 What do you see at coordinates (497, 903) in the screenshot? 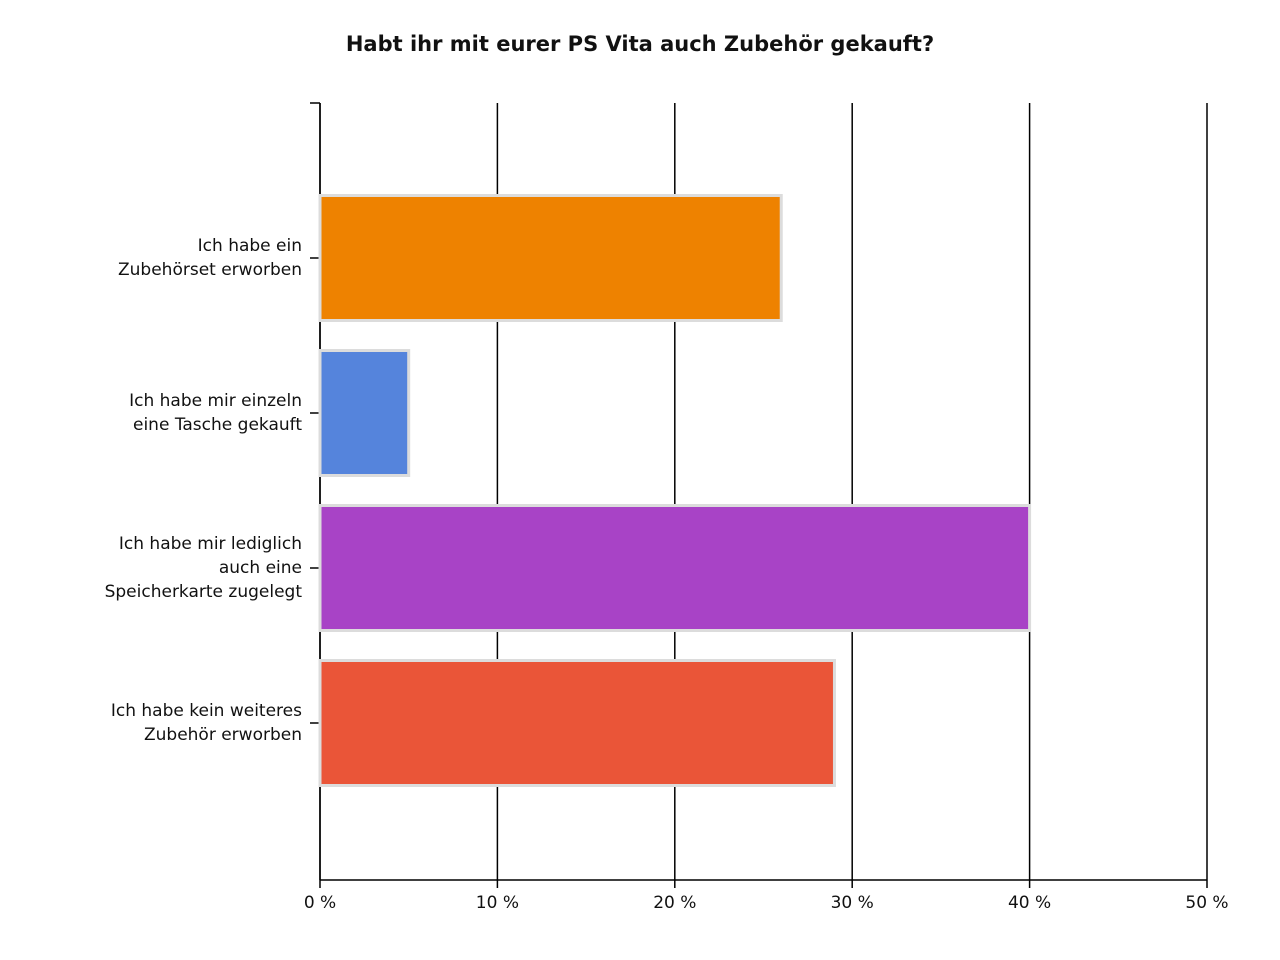
I see `x-tick-label: 10 %` at bounding box center [497, 903].